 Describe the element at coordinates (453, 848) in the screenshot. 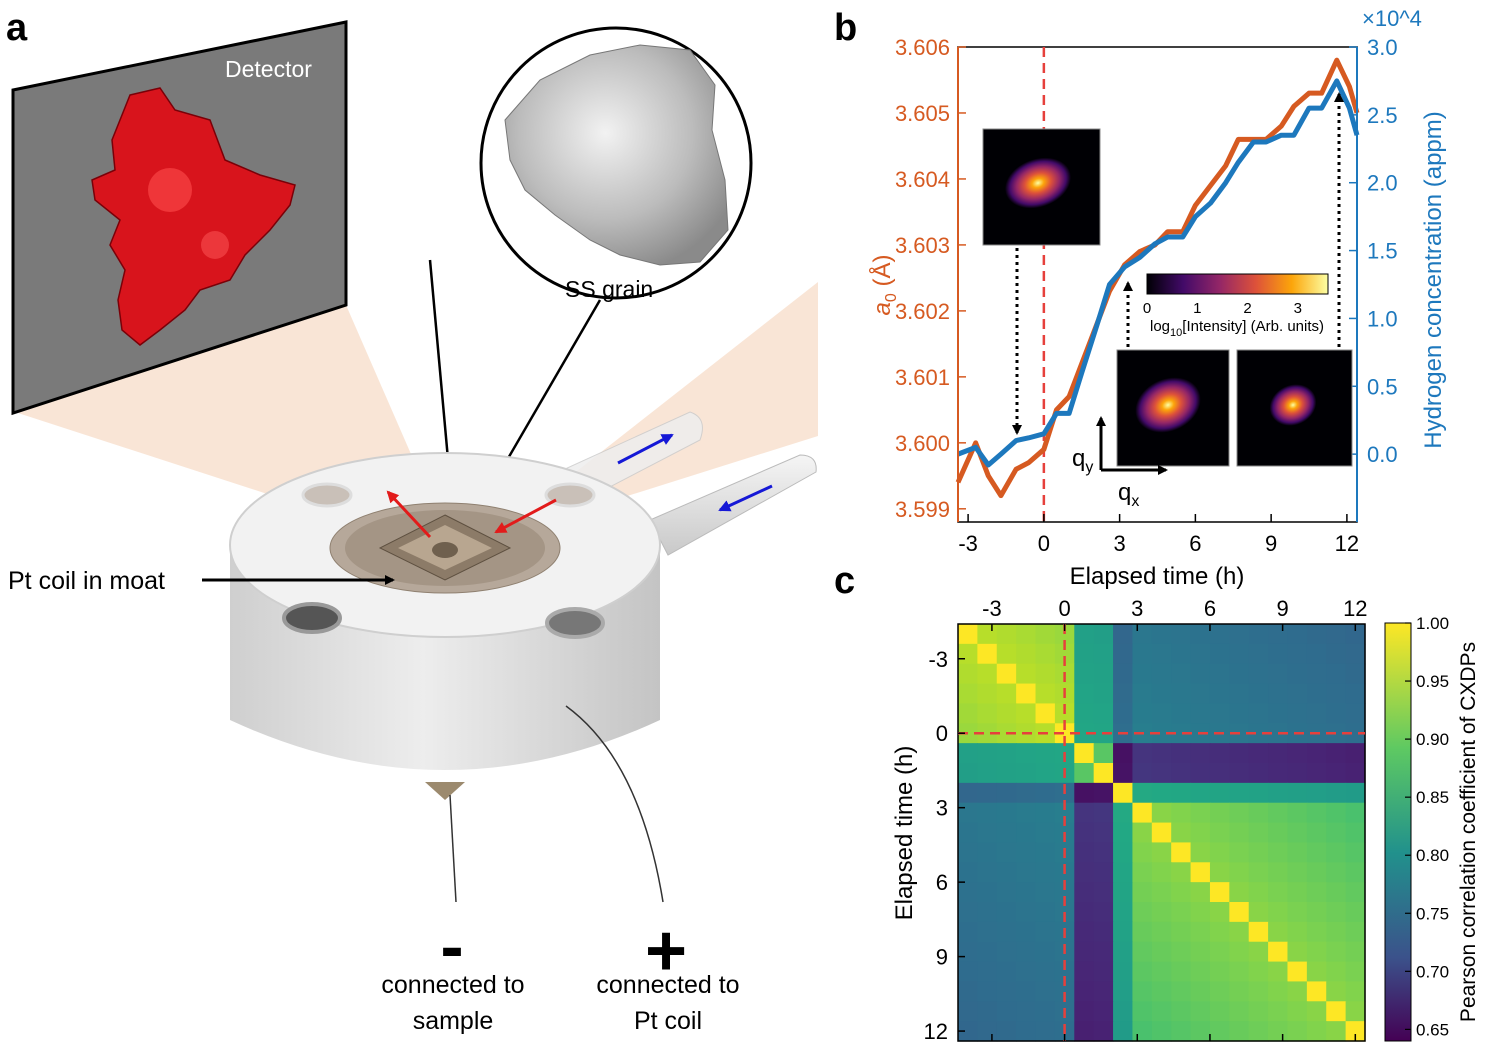

I see `sample-wire` at that location.